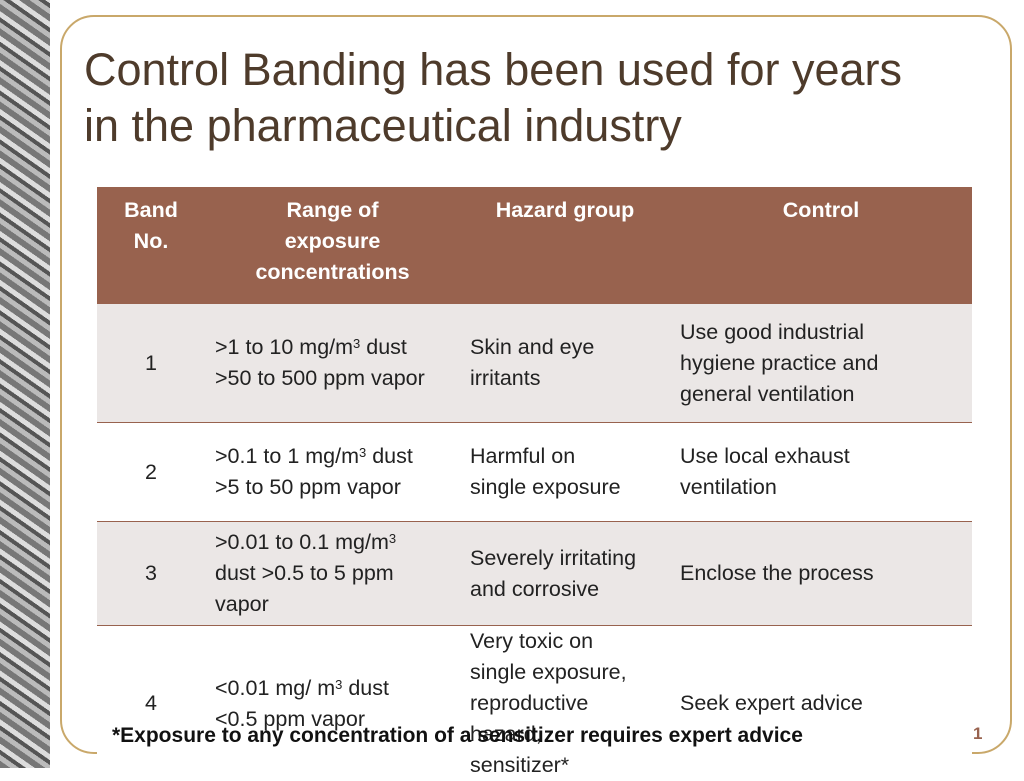 The height and width of the screenshot is (781, 1024). Describe the element at coordinates (392, 538) in the screenshot. I see `superscript: 3` at that location.